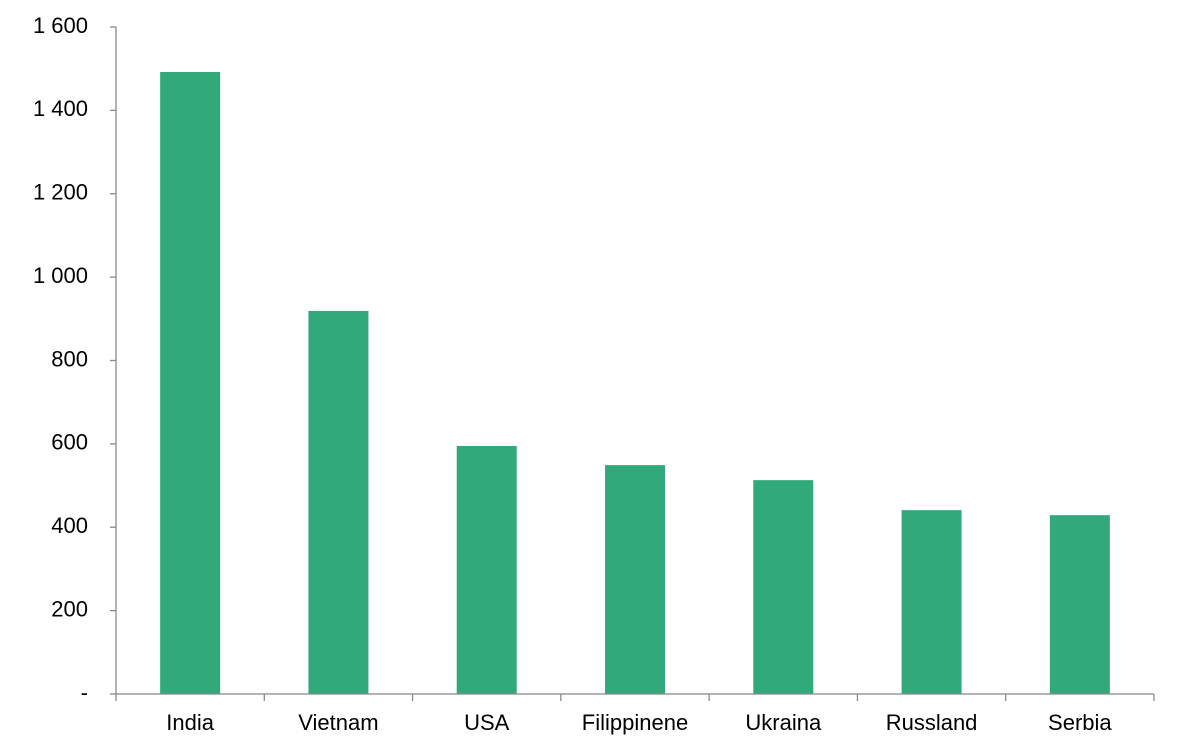  What do you see at coordinates (1080, 722) in the screenshot?
I see `x-tick-label: Serbia` at bounding box center [1080, 722].